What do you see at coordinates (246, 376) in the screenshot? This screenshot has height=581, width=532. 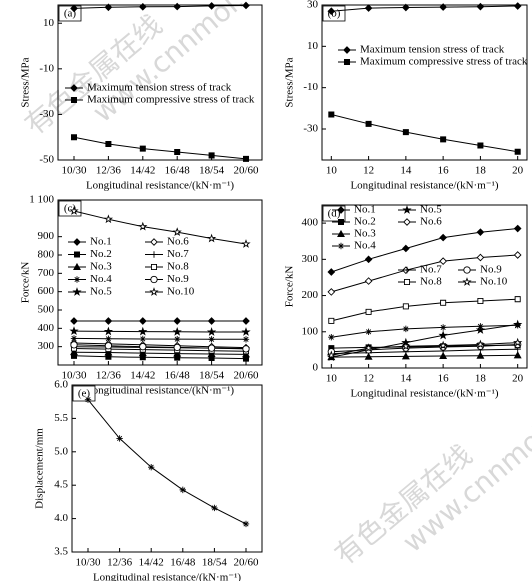 I see `x-tick-label: 20/60` at bounding box center [246, 376].